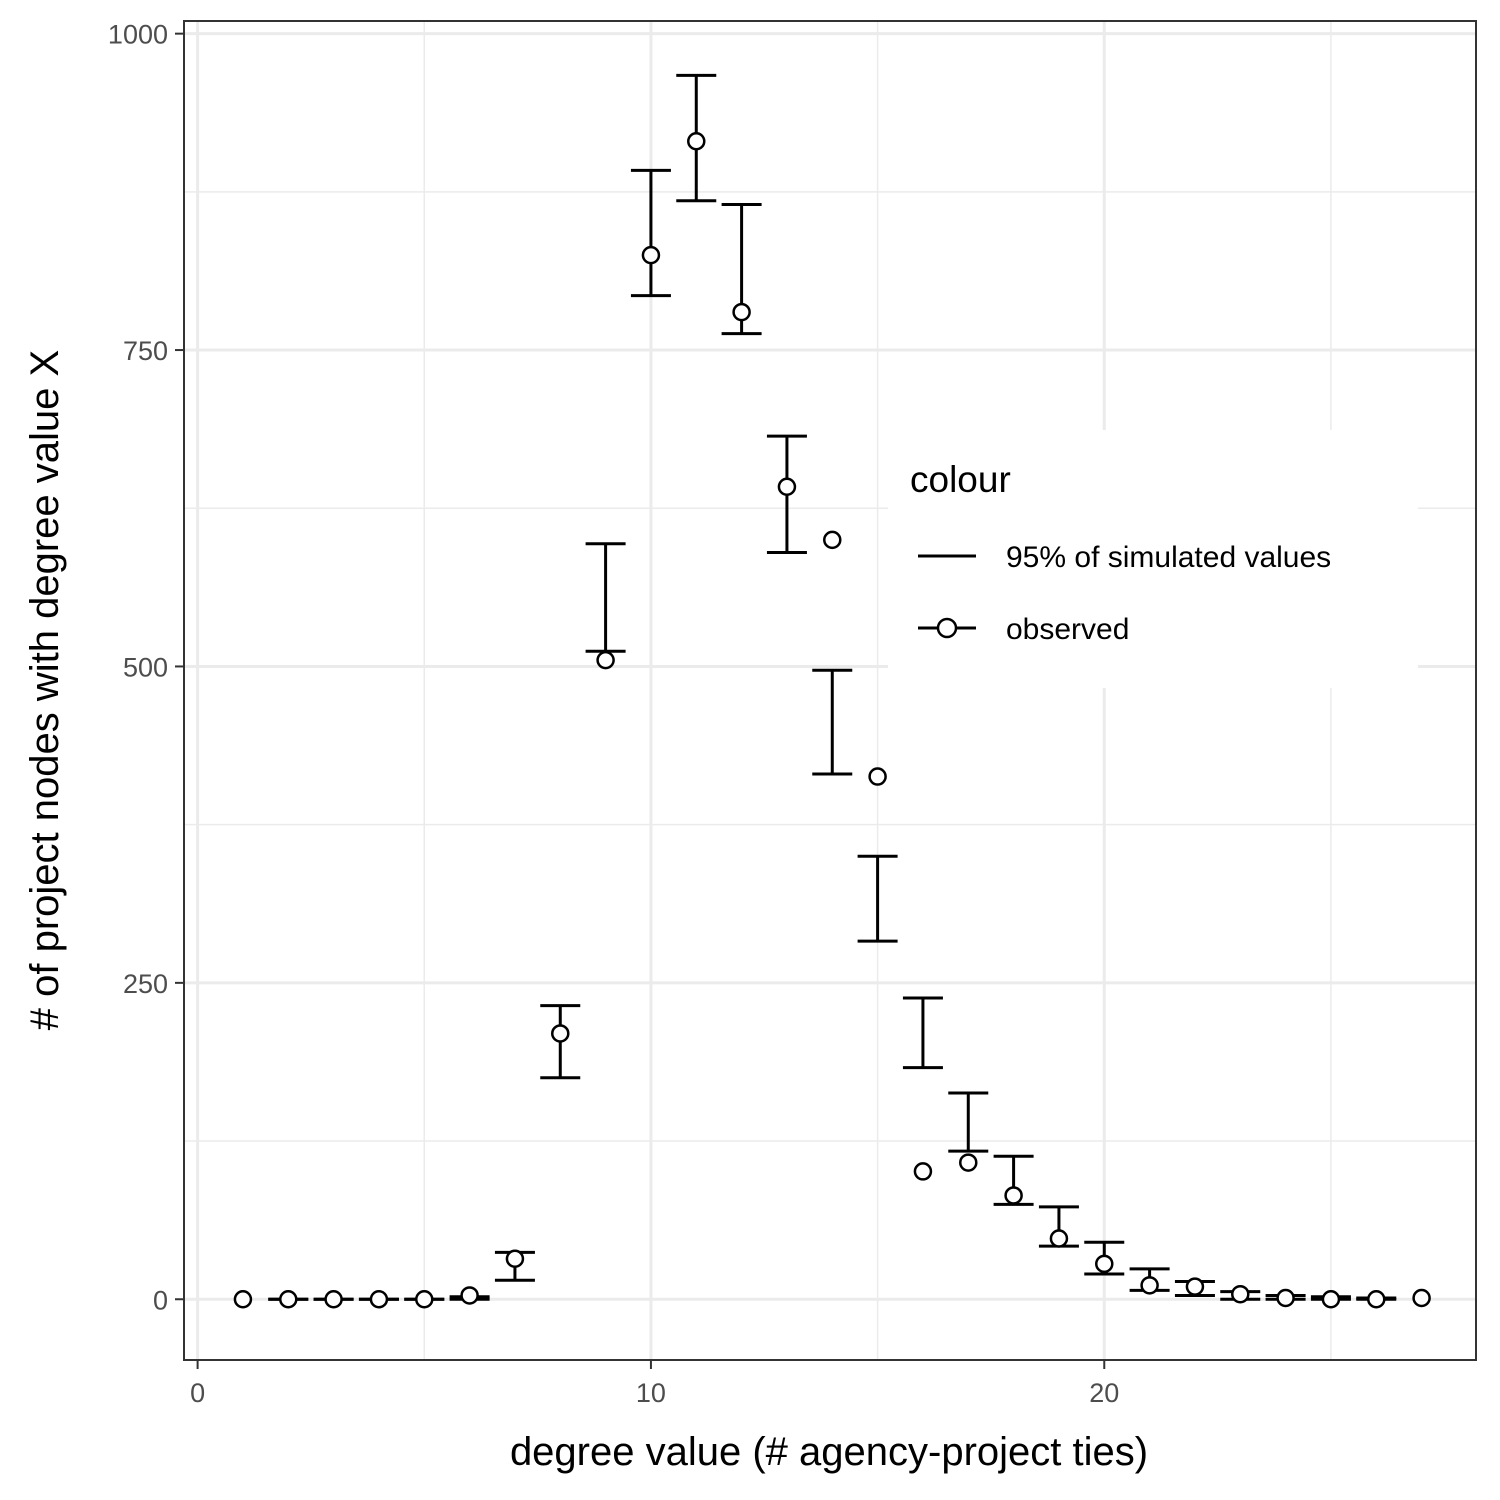 The height and width of the screenshot is (1500, 1500). I want to click on x-tick-label: 10, so click(651, 1393).